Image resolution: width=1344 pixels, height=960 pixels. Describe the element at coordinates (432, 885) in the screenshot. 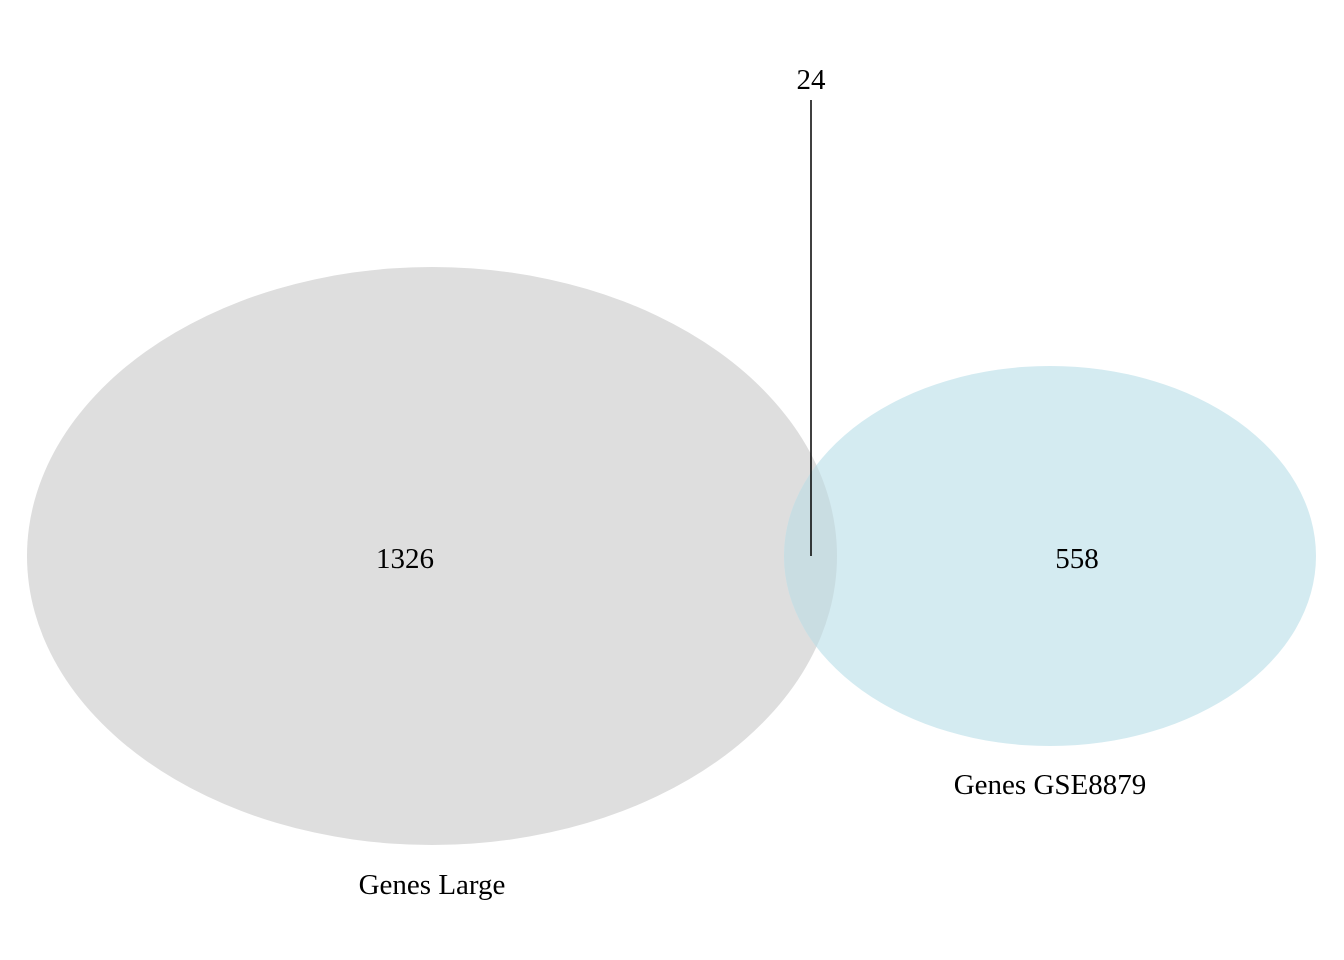

I see `set-genes-large-label: Genes Large` at that location.